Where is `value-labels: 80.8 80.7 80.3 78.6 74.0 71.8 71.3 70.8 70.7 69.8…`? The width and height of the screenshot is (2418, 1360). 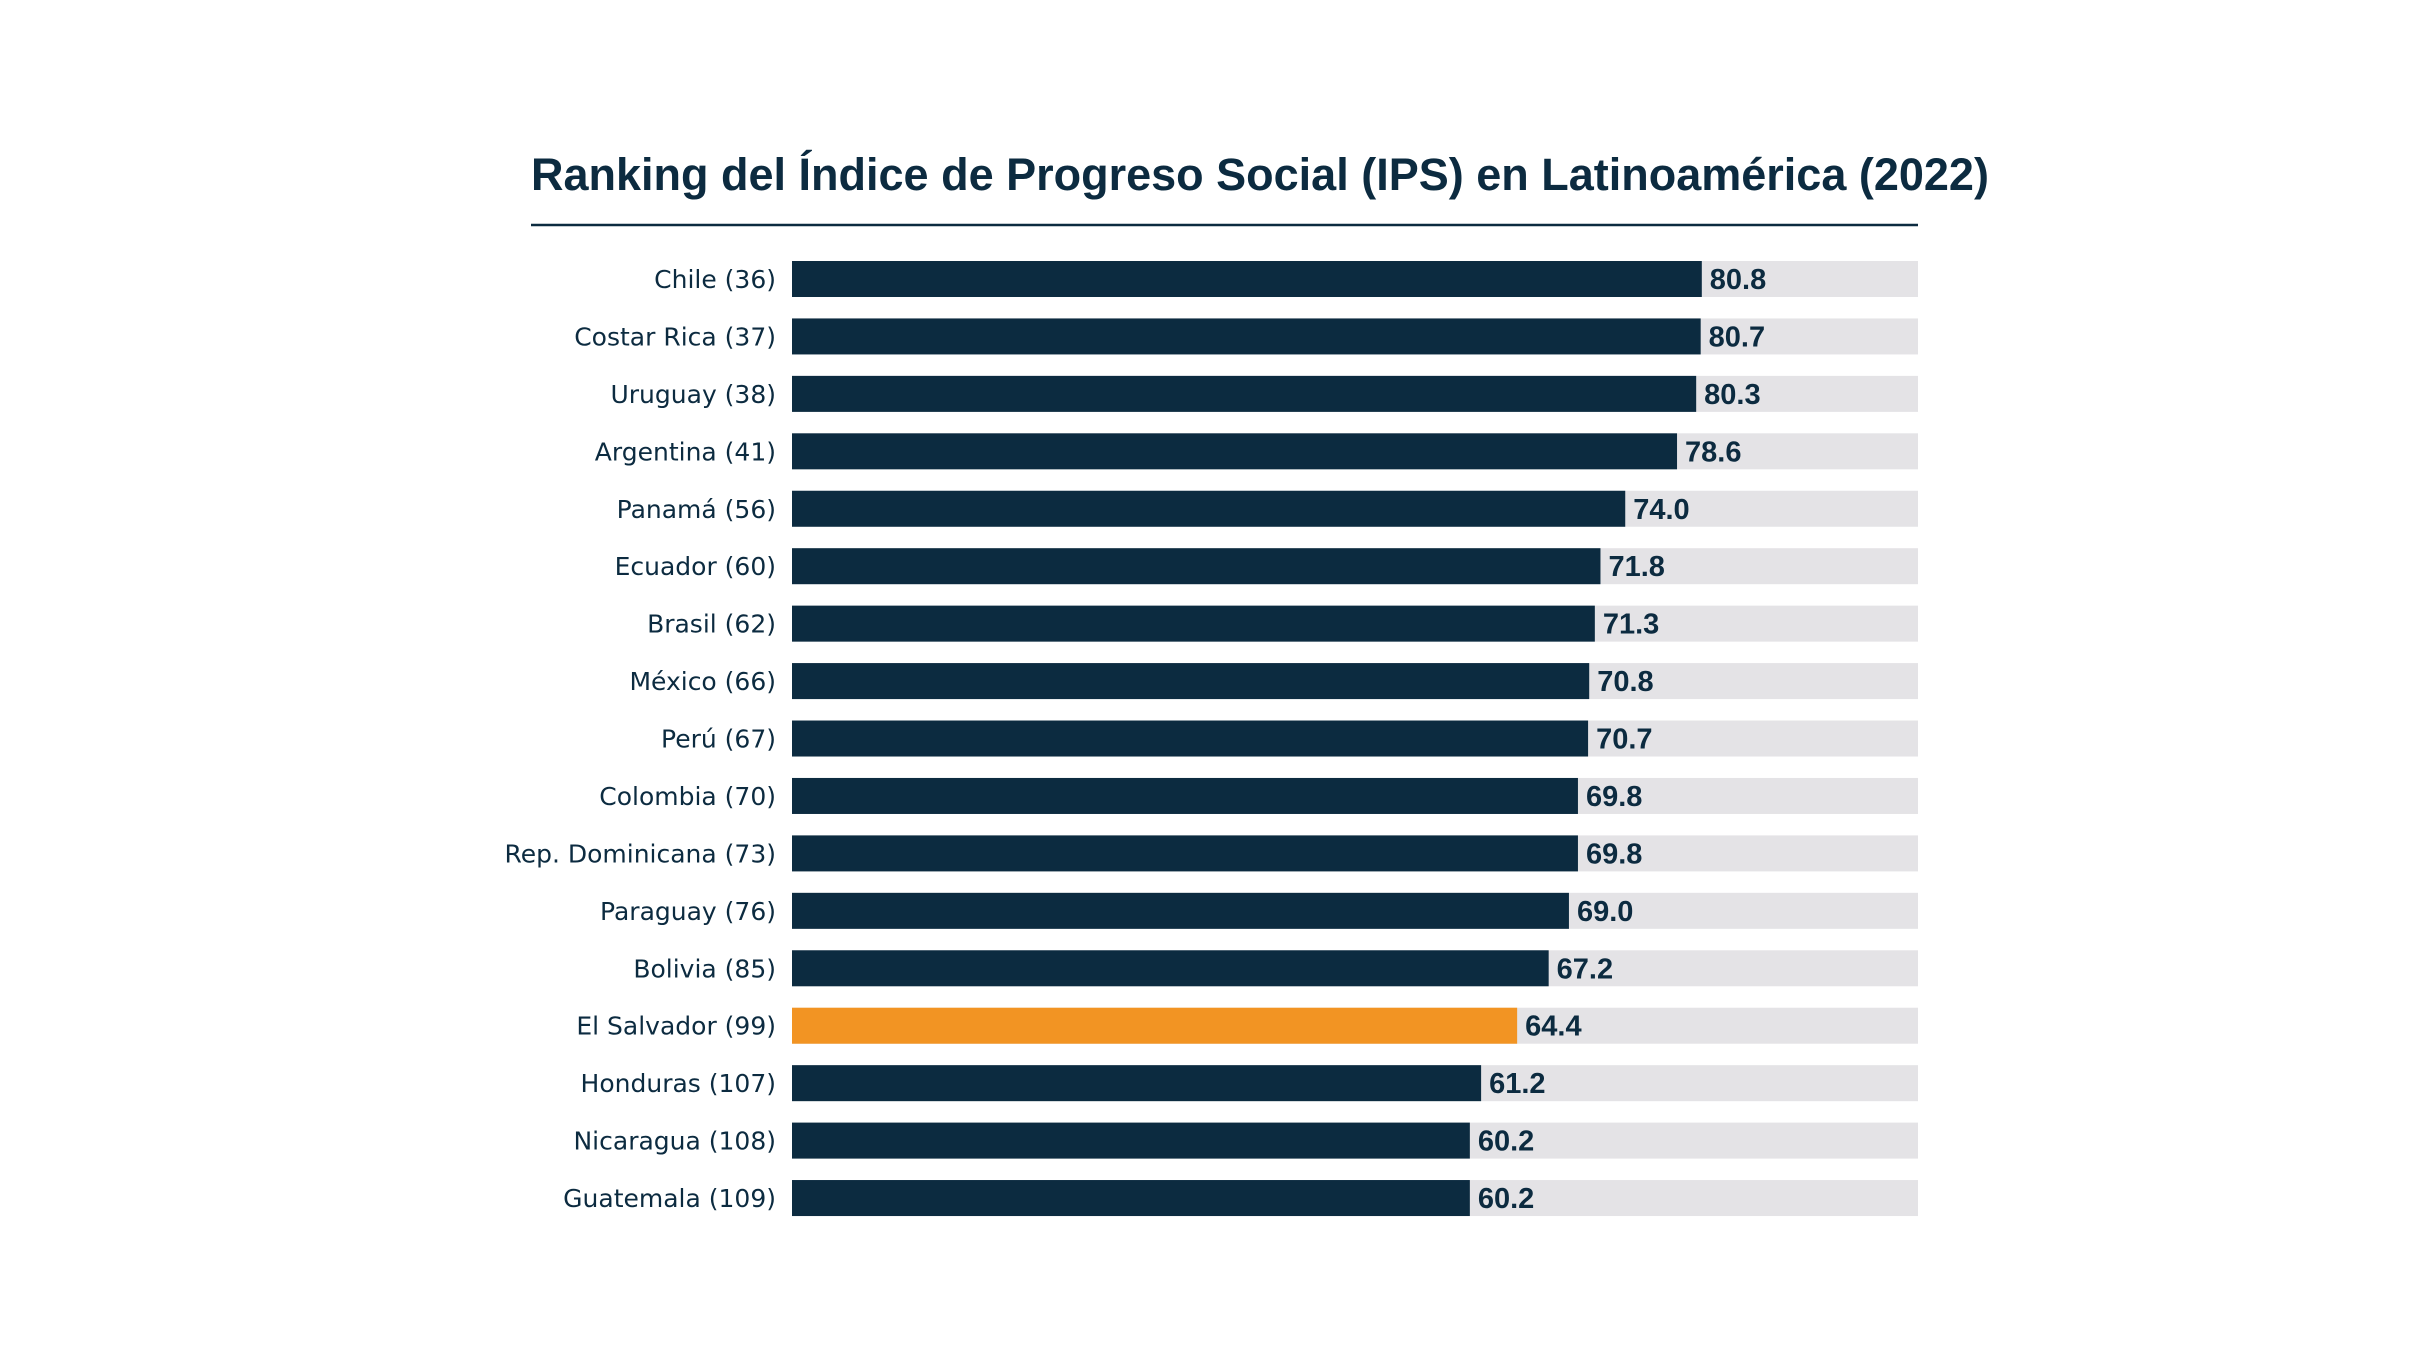
value-labels: 80.8 80.7 80.3 78.6 74.0 71.8 71.3 70.8 70.7 69.8… is located at coordinates (1622, 739).